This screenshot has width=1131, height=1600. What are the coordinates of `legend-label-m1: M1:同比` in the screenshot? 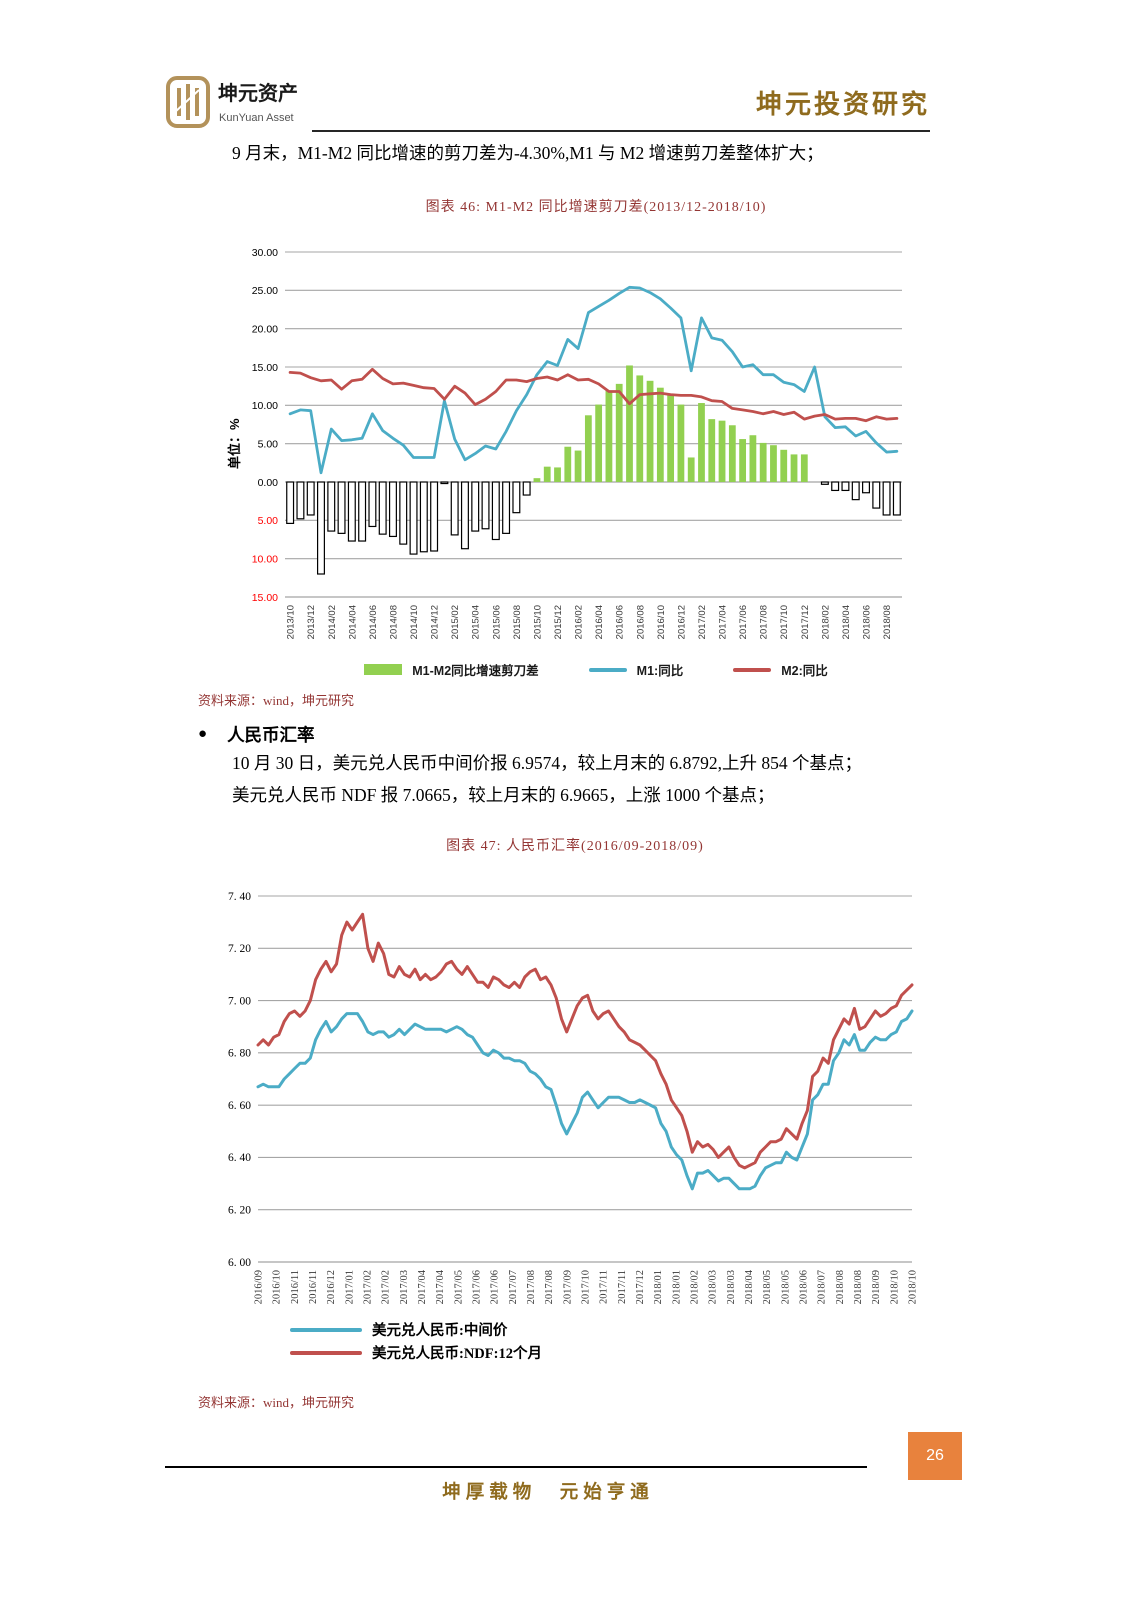 It's located at (660, 671).